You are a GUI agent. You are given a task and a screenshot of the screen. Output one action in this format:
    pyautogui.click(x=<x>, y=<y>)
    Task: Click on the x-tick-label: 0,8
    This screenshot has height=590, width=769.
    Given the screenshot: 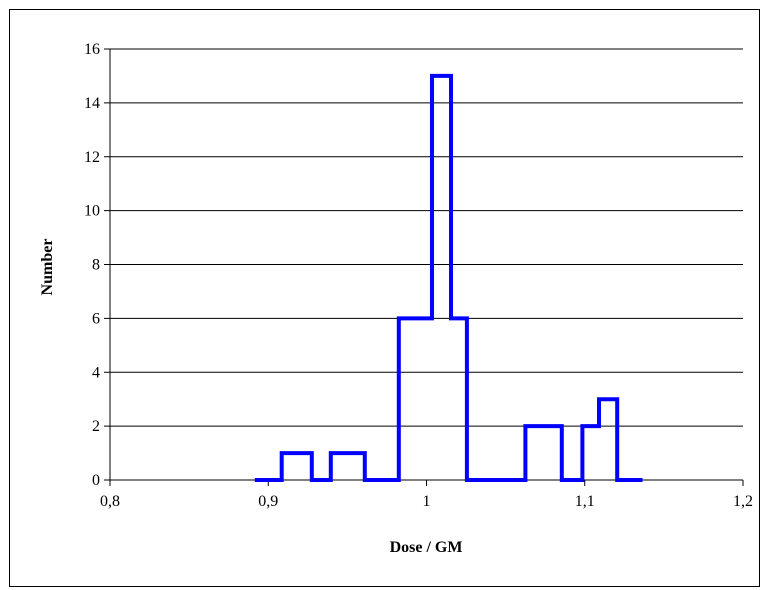 What is the action you would take?
    pyautogui.click(x=110, y=501)
    